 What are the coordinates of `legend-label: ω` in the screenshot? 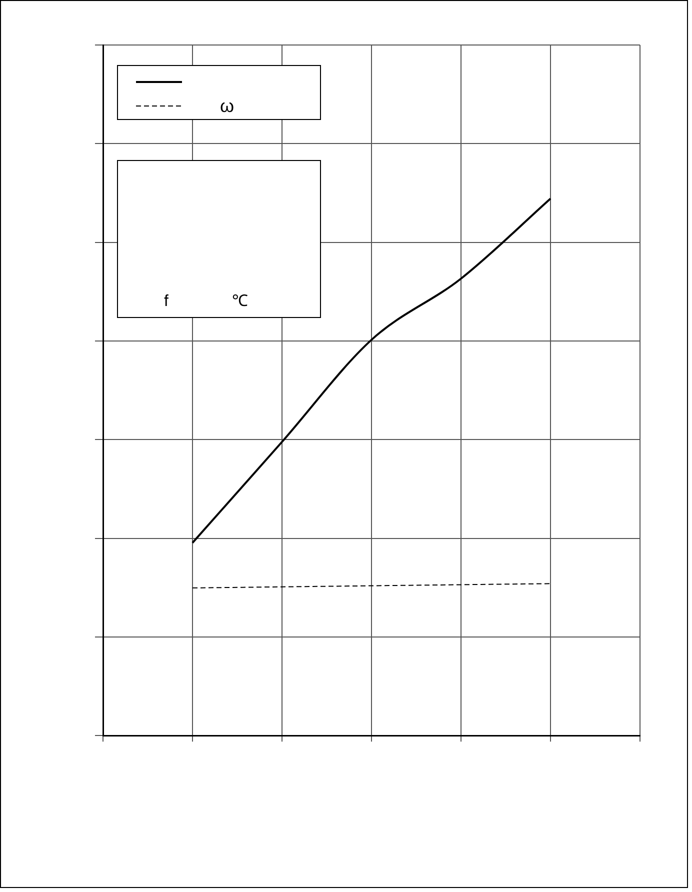 It's located at (227, 106).